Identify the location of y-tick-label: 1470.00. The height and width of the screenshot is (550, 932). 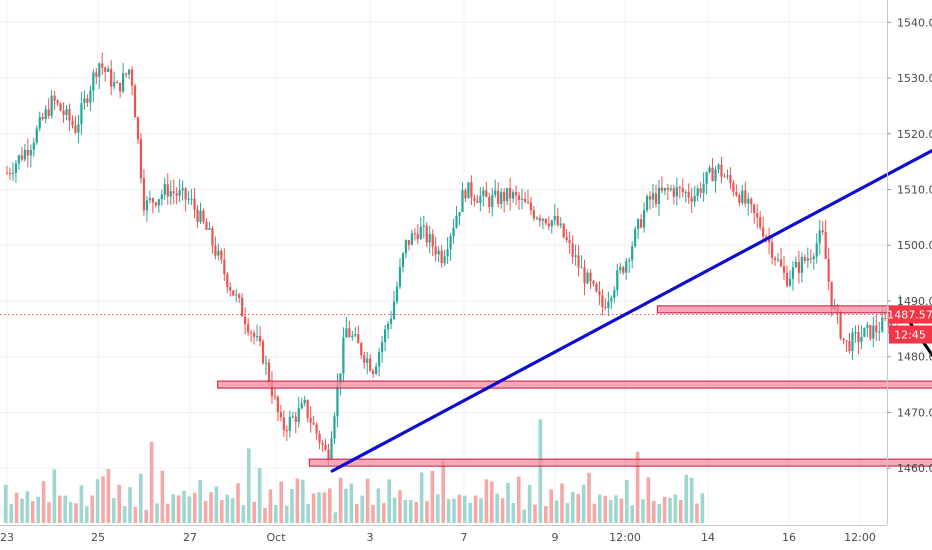
(914, 412).